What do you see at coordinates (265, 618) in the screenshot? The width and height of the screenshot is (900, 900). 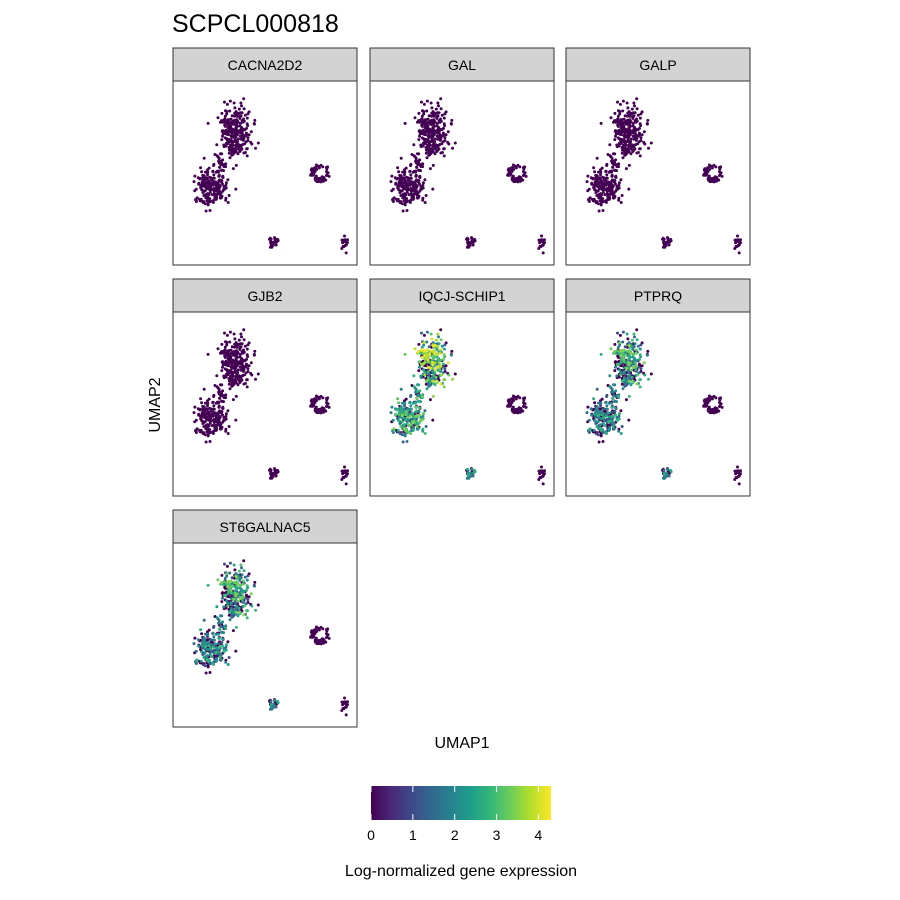 I see `facet-st6galnac5: ST6GALNAC5` at bounding box center [265, 618].